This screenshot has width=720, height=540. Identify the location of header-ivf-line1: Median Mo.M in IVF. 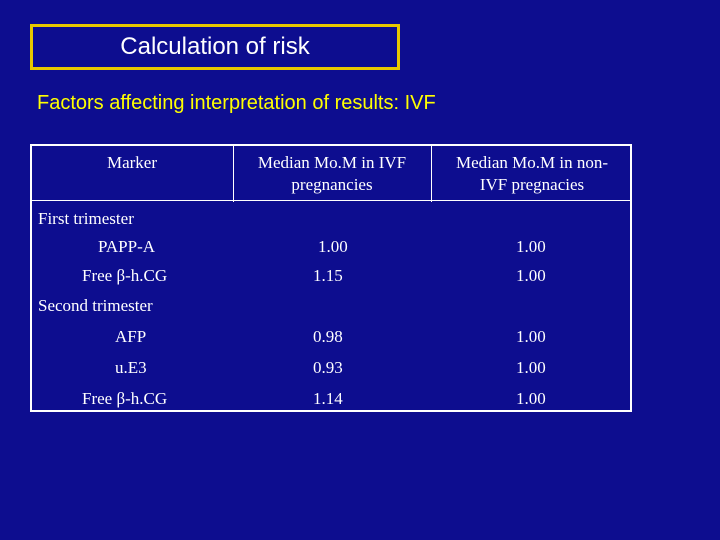
(332, 162).